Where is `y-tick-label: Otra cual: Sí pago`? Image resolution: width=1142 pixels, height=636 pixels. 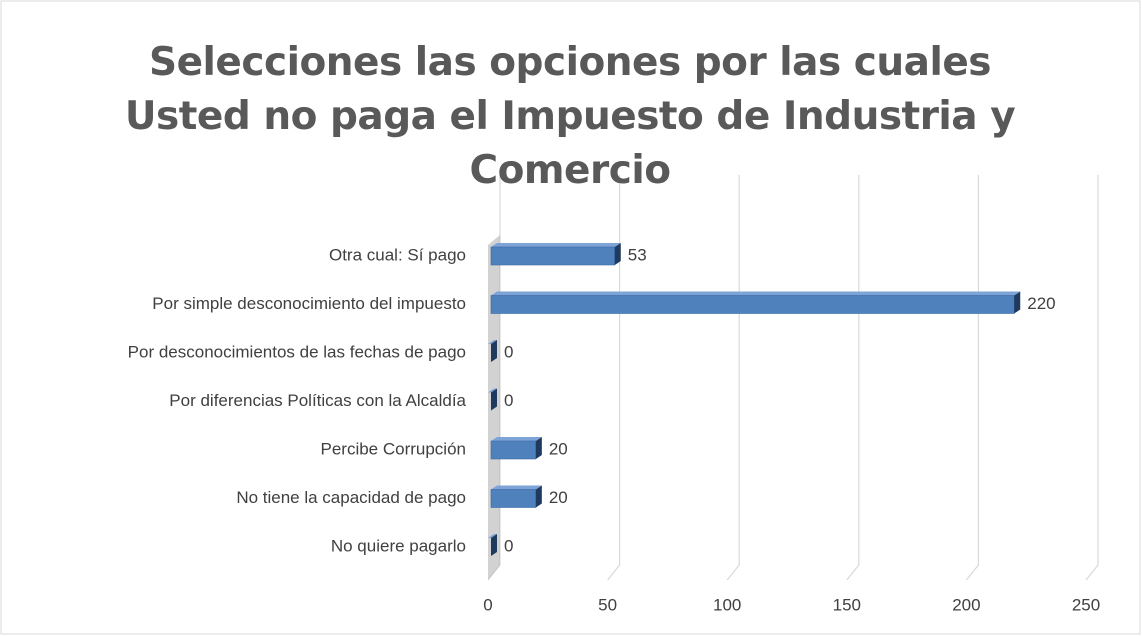 y-tick-label: Otra cual: Sí pago is located at coordinates (397, 254).